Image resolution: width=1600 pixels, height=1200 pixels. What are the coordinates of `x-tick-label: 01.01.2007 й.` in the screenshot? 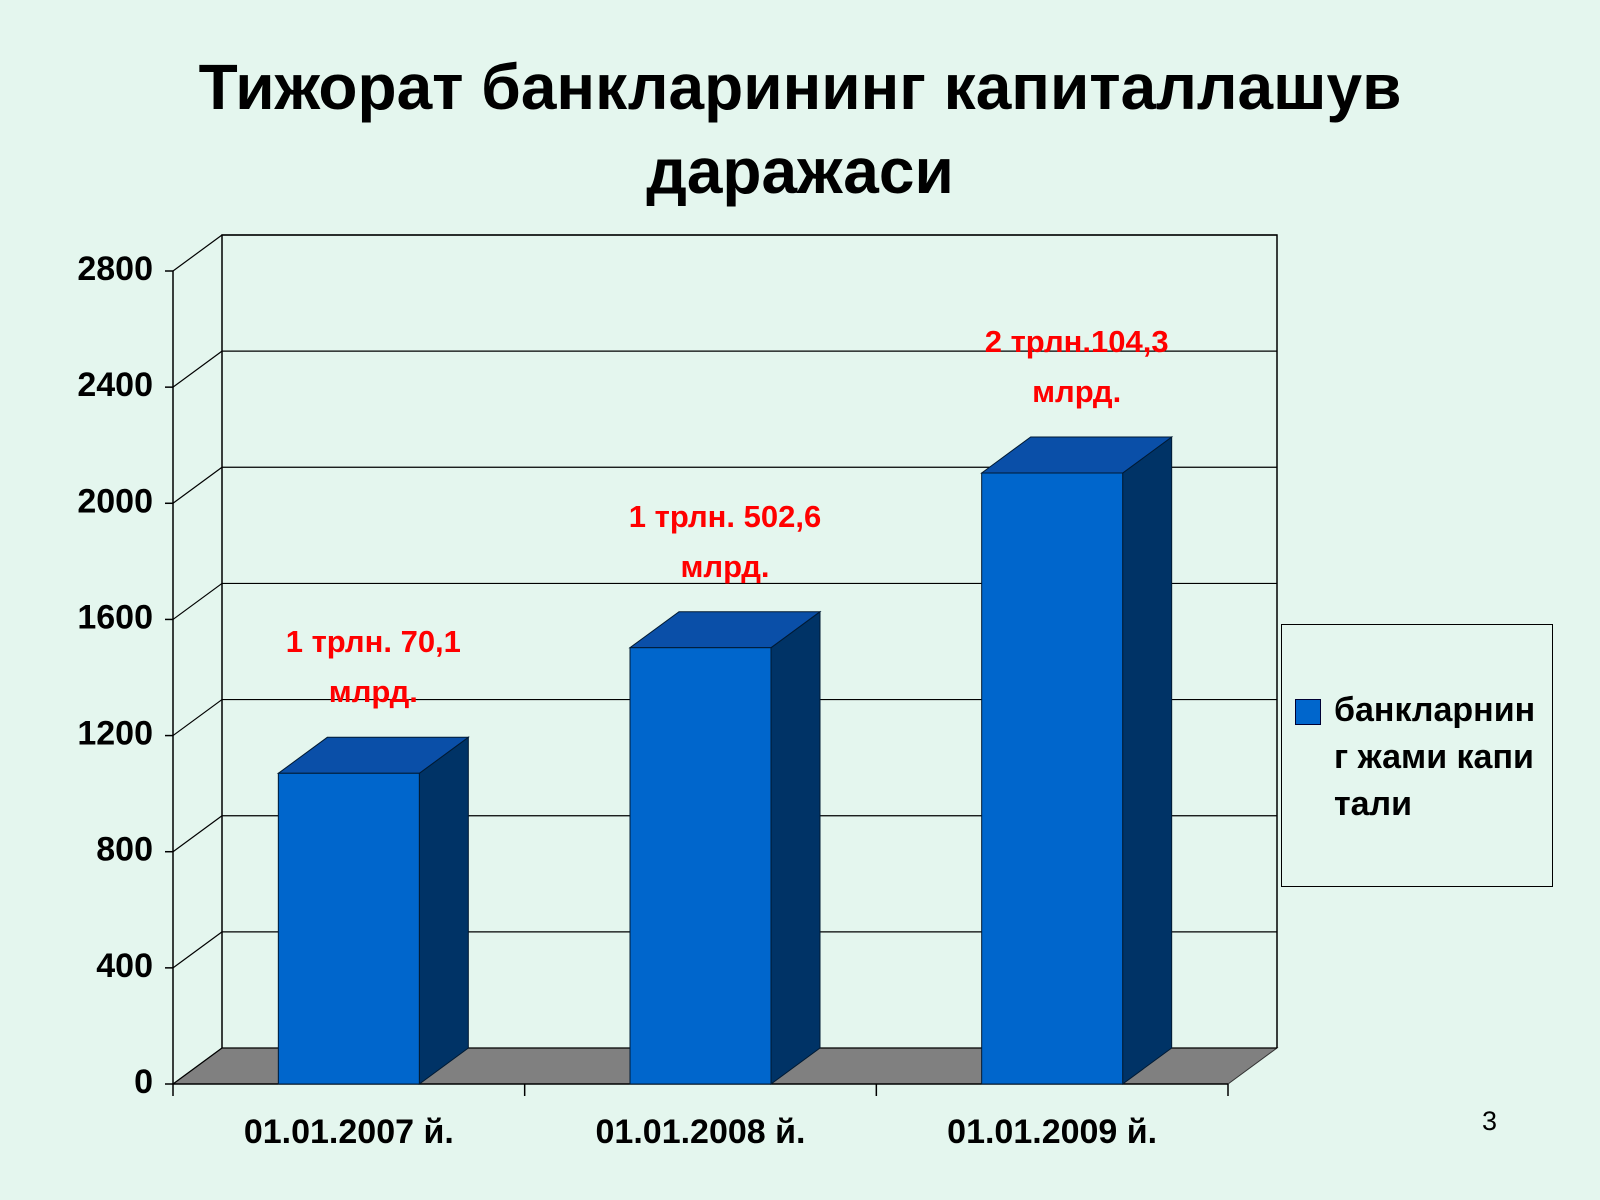 It's located at (349, 1132).